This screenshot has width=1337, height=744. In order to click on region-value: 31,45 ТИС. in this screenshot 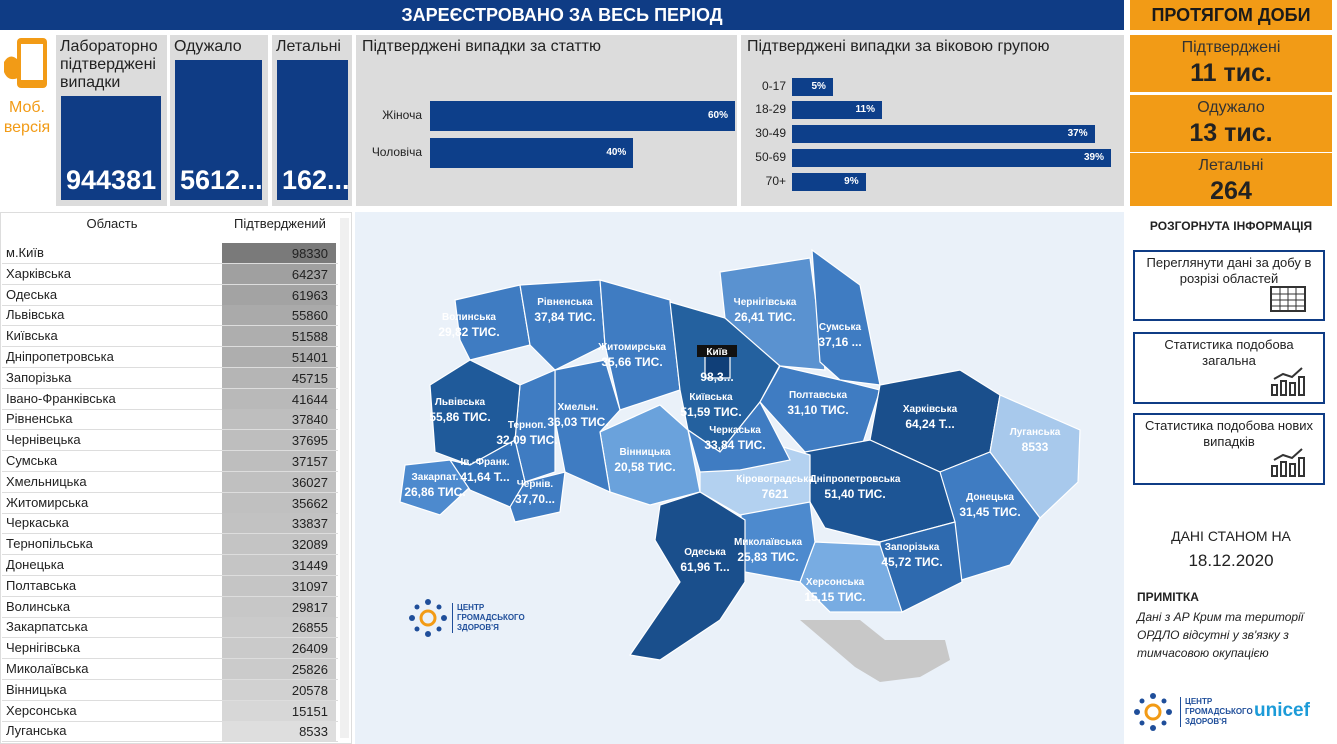, I will do `click(989, 512)`.